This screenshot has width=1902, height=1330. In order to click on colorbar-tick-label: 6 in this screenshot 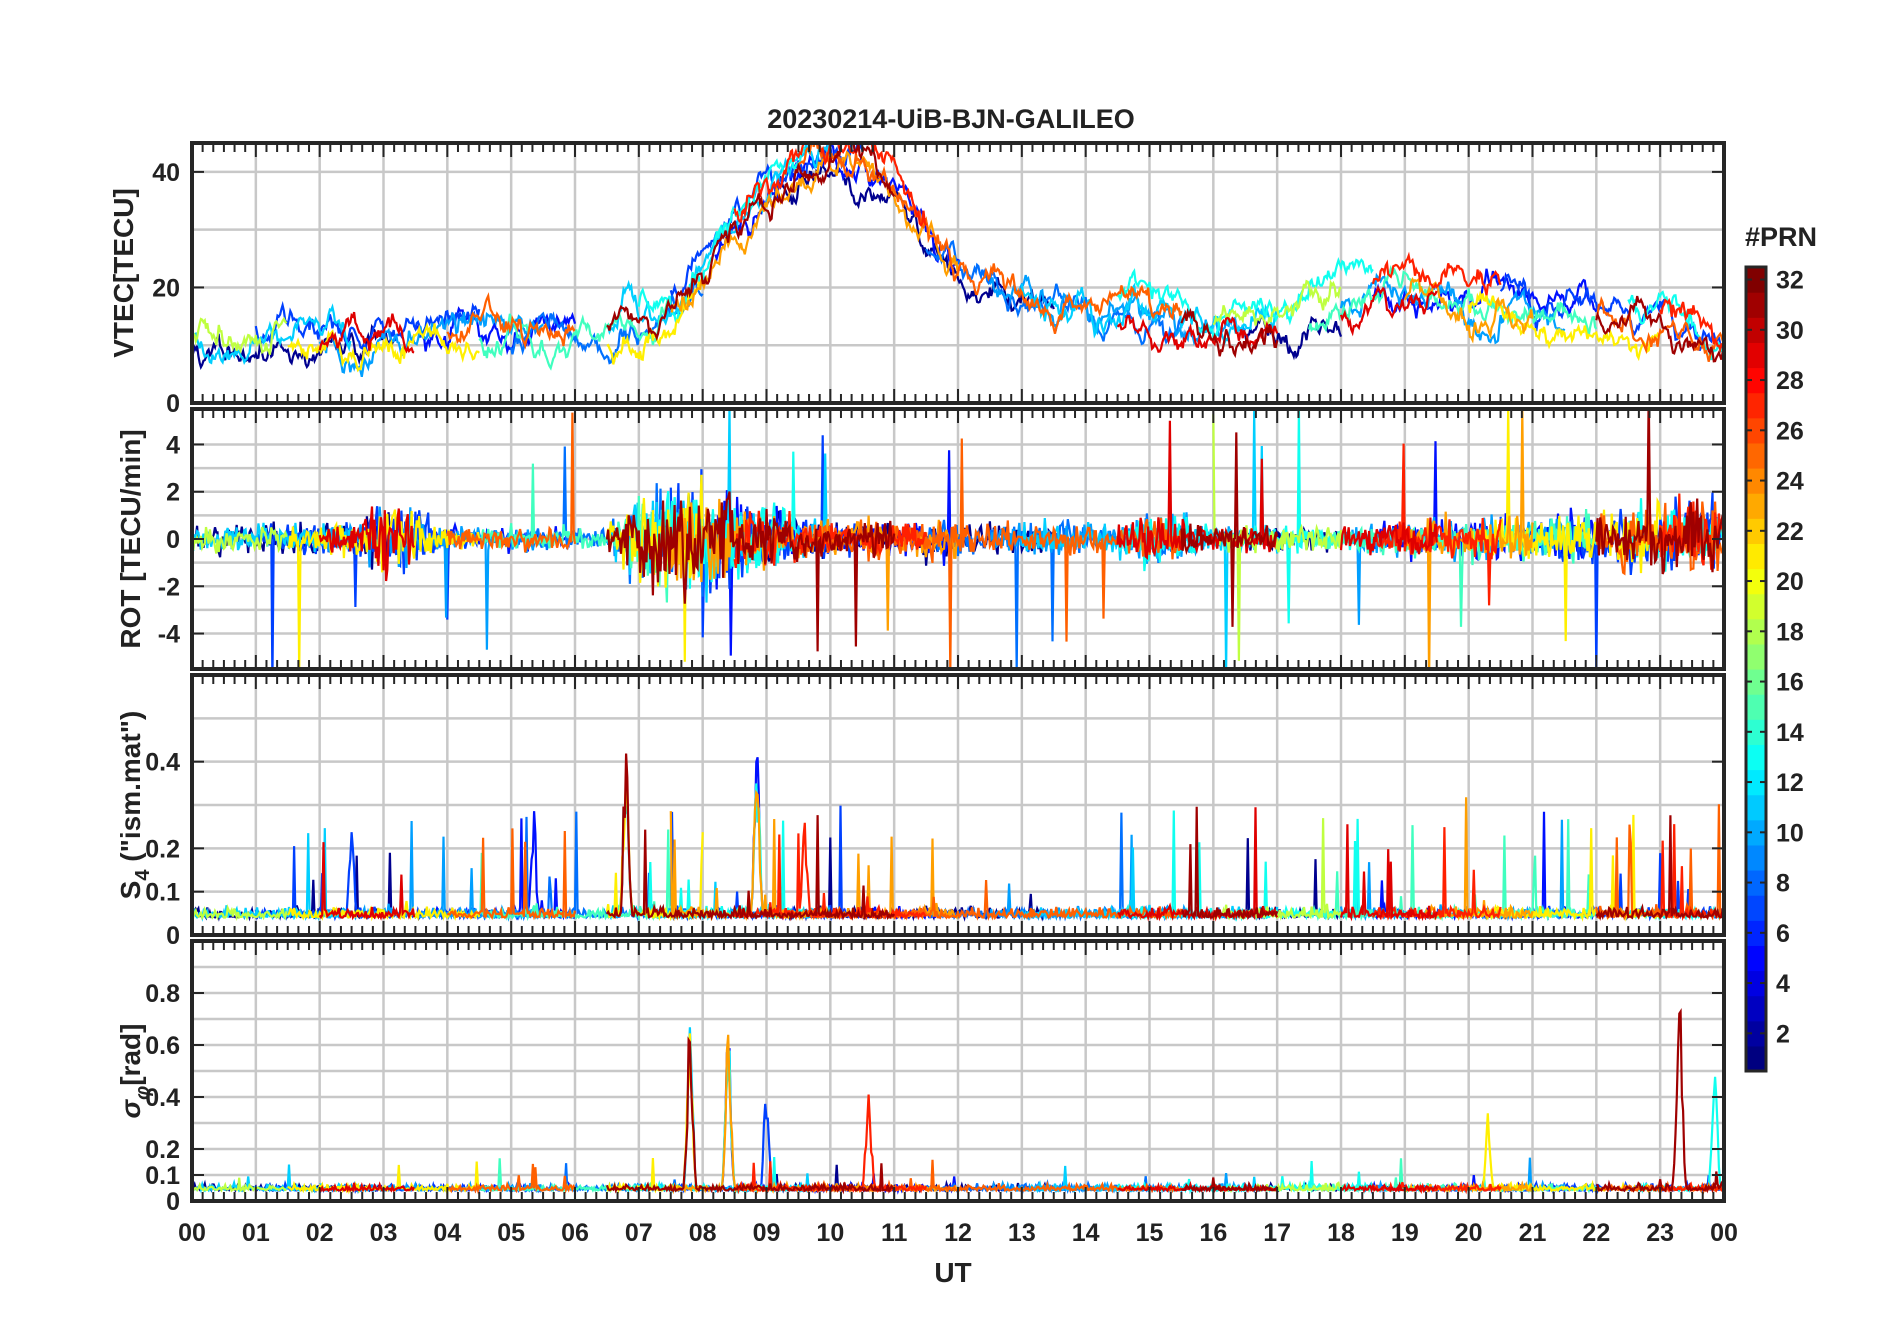, I will do `click(1783, 934)`.